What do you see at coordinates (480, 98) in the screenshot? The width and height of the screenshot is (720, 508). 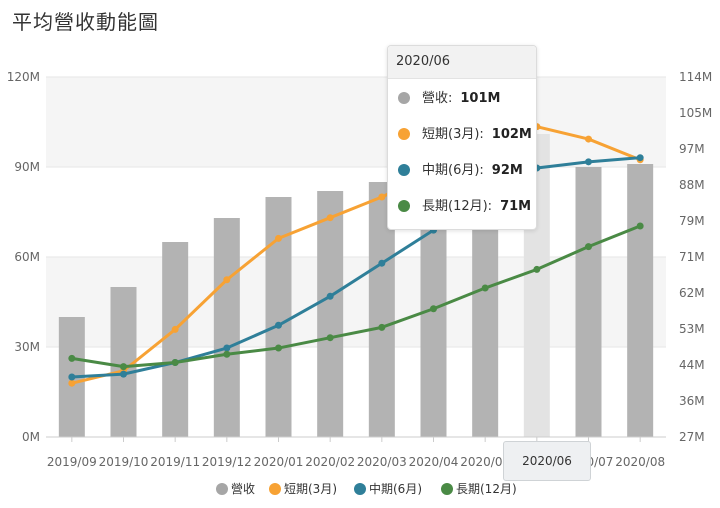 I see `tooltip-value: 101M` at bounding box center [480, 98].